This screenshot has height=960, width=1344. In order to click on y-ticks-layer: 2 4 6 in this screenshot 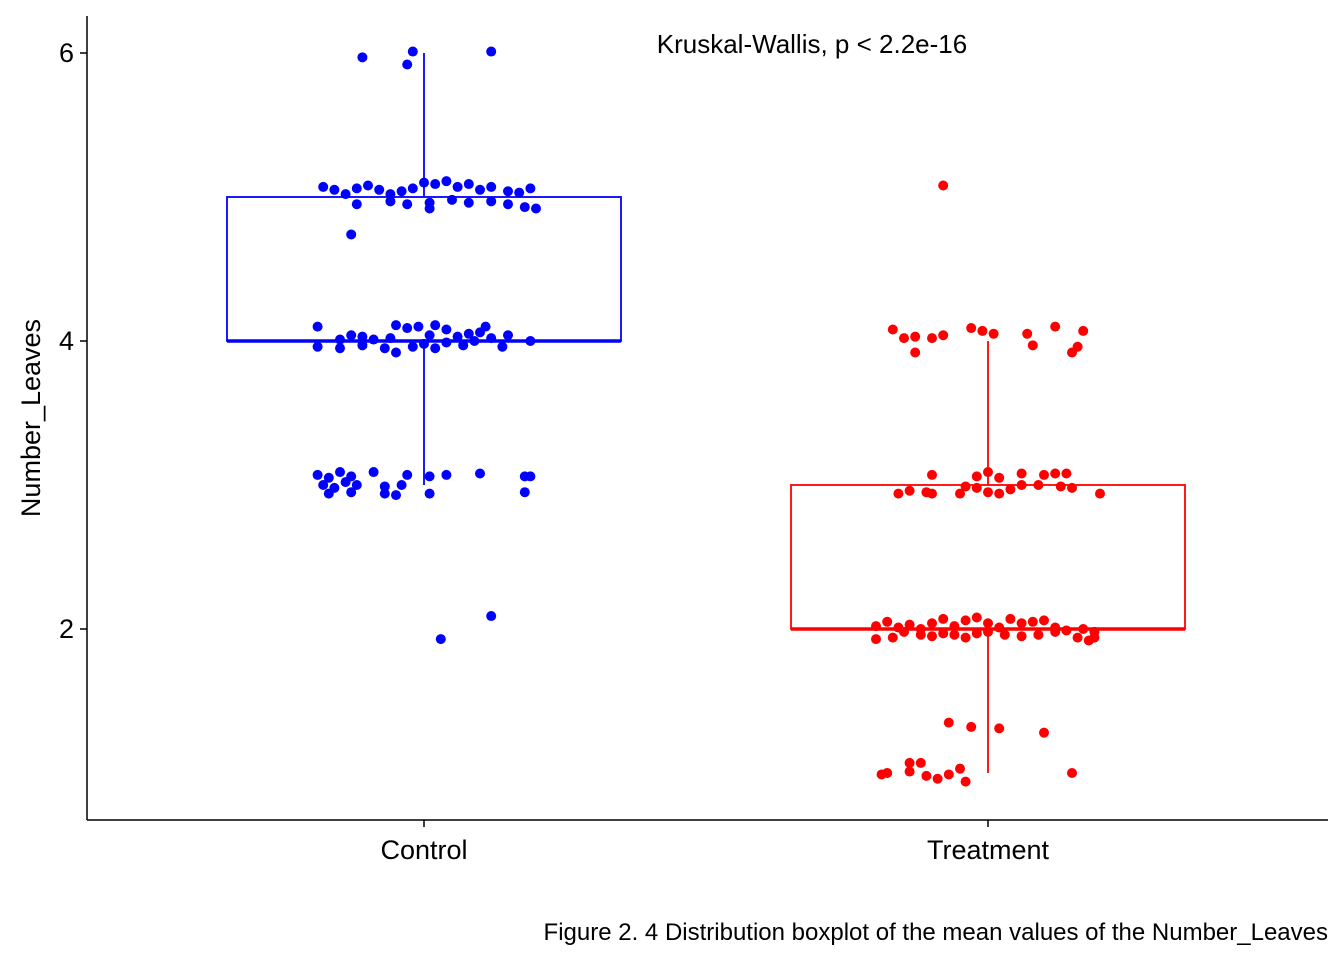, I will do `click(73, 341)`.